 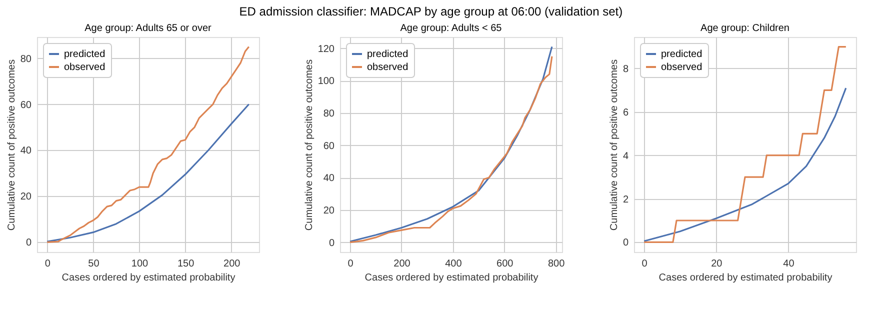 What do you see at coordinates (625, 69) in the screenshot?
I see `y-tick-label: 8` at bounding box center [625, 69].